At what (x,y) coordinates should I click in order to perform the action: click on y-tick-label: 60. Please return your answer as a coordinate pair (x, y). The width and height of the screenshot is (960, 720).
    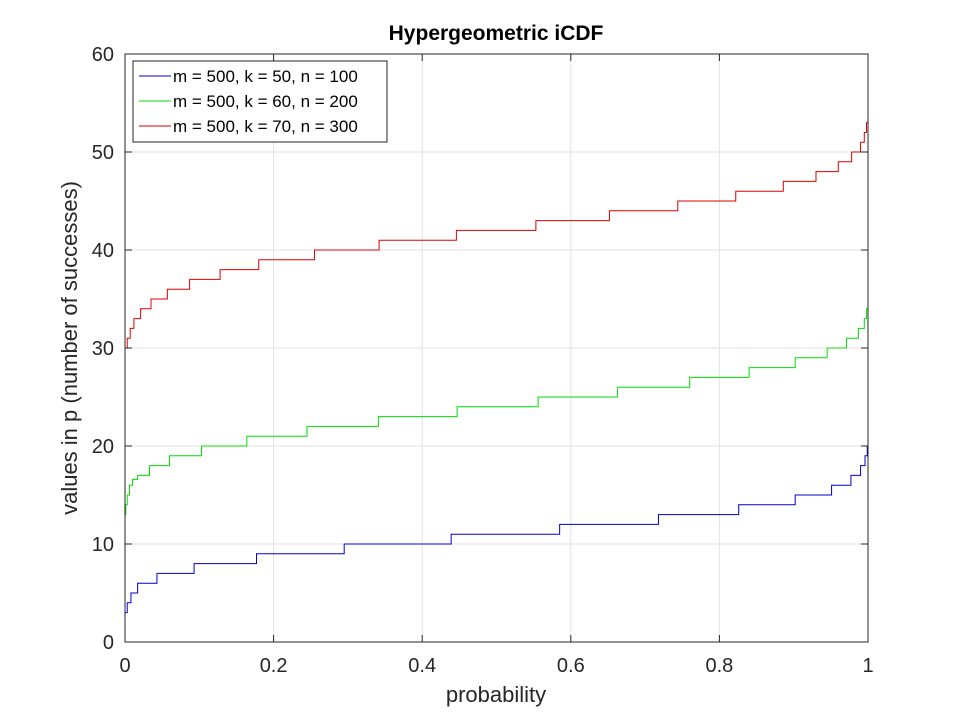
    Looking at the image, I should click on (103, 55).